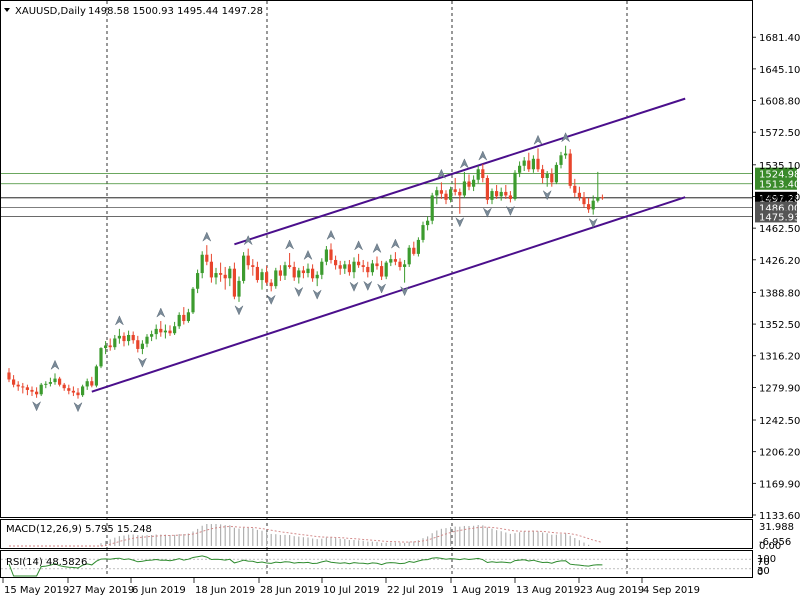 Image resolution: width=800 pixels, height=604 pixels. Describe the element at coordinates (779, 421) in the screenshot. I see `price-tick-label: 1242.50` at that location.